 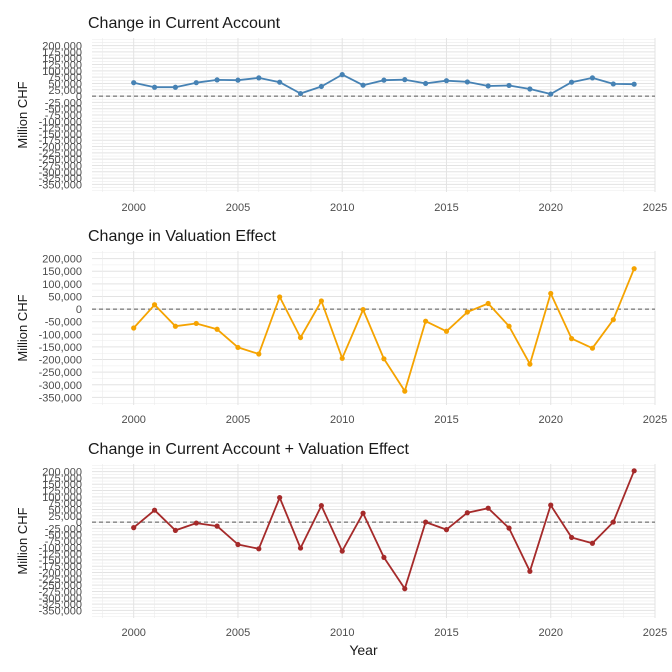 I want to click on y-tick-label: -25,000, so click(x=63, y=103).